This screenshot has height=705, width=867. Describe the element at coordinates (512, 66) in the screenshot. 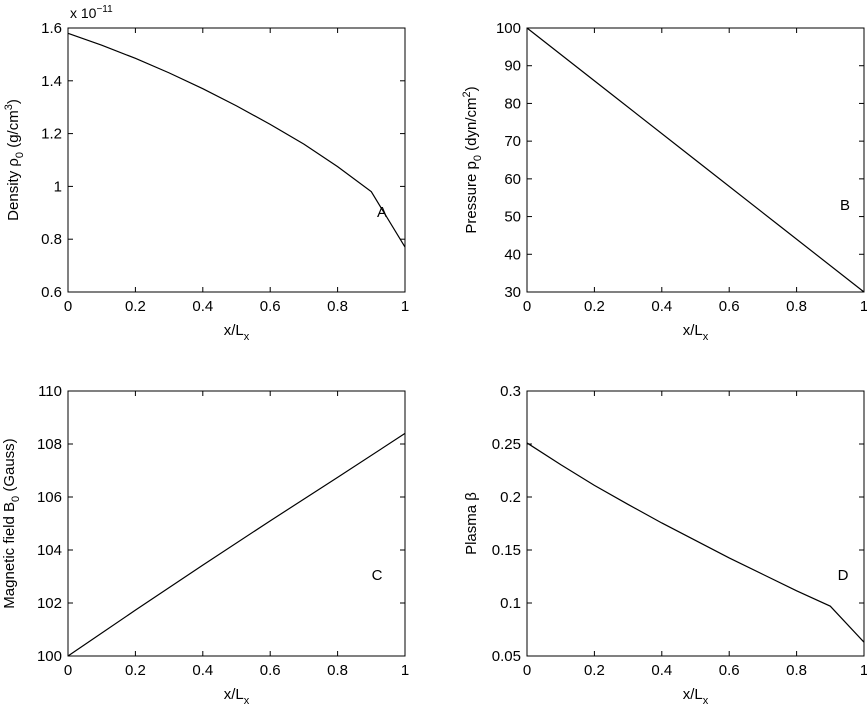

I see `y-tick-label: 90` at that location.